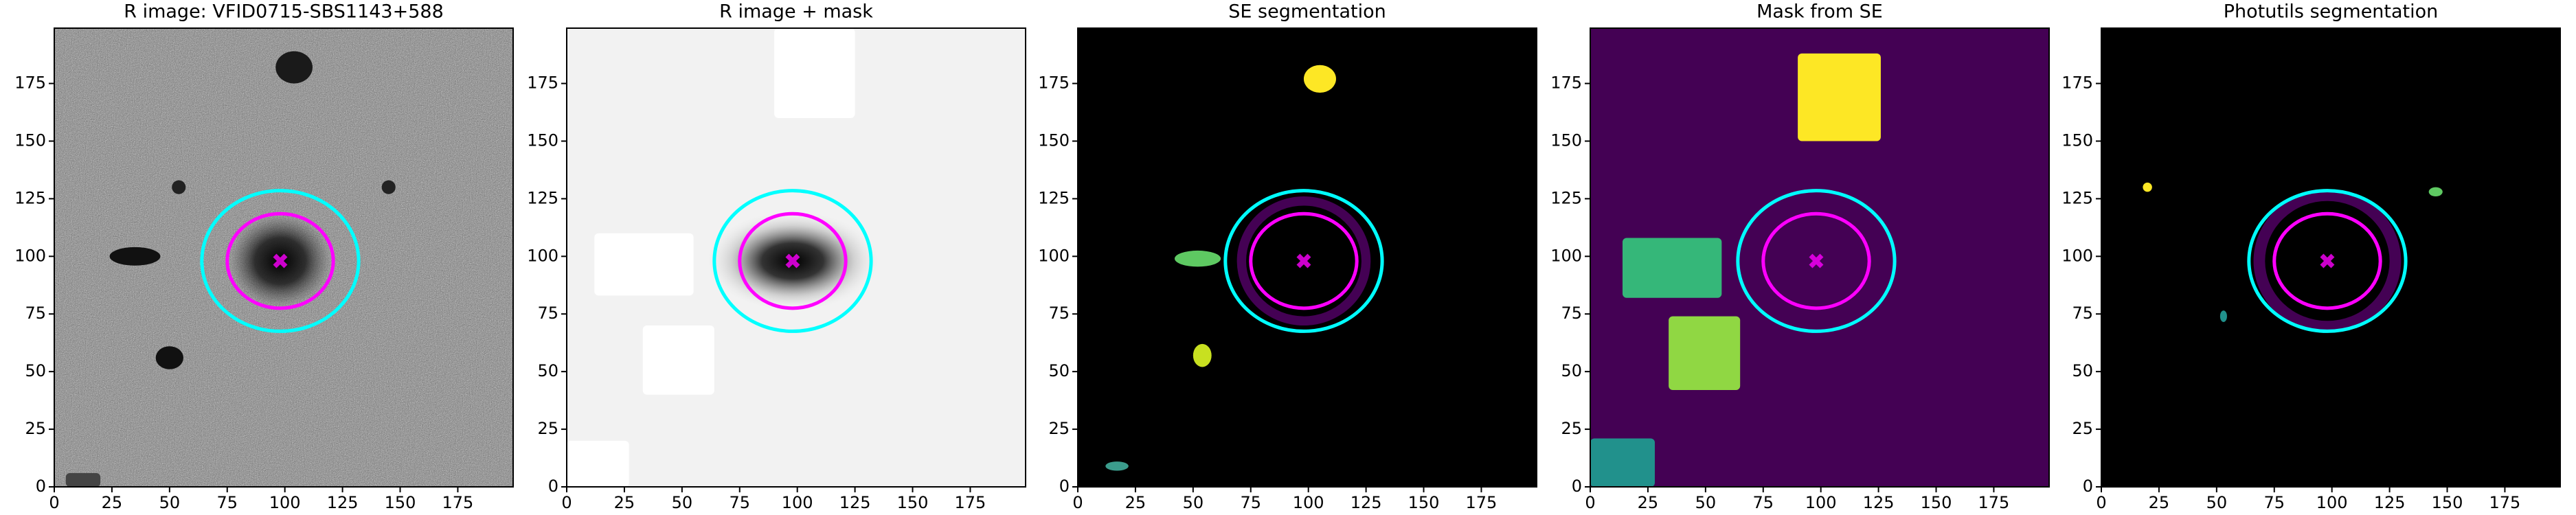 The height and width of the screenshot is (515, 2576). What do you see at coordinates (1819, 12) in the screenshot?
I see `panel-title: Mask from SE` at bounding box center [1819, 12].